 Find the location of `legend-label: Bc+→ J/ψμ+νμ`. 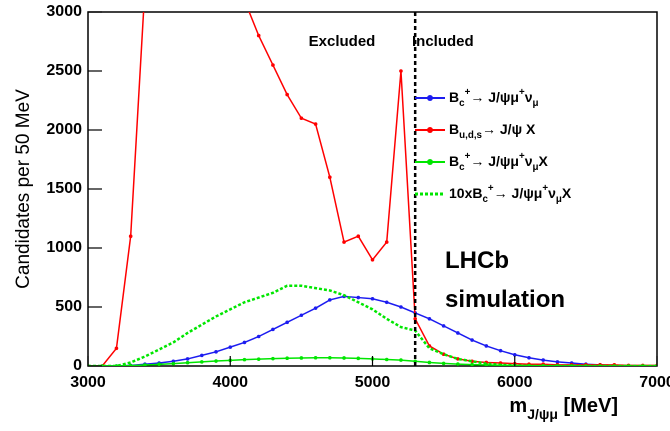

legend-label: Bc+→ J/ψμ+νμ is located at coordinates (494, 98).